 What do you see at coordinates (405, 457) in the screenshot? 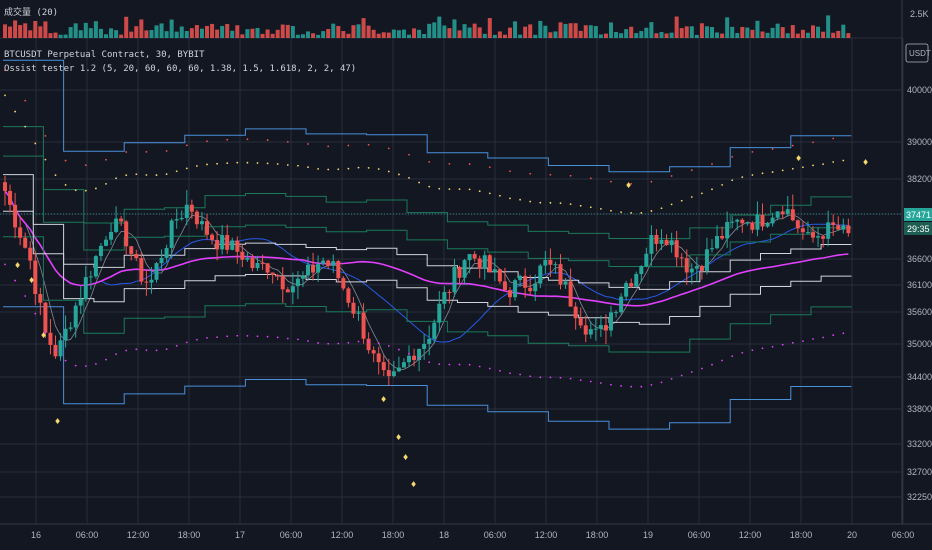
I see `signal-diamond: ♦` at bounding box center [405, 457].